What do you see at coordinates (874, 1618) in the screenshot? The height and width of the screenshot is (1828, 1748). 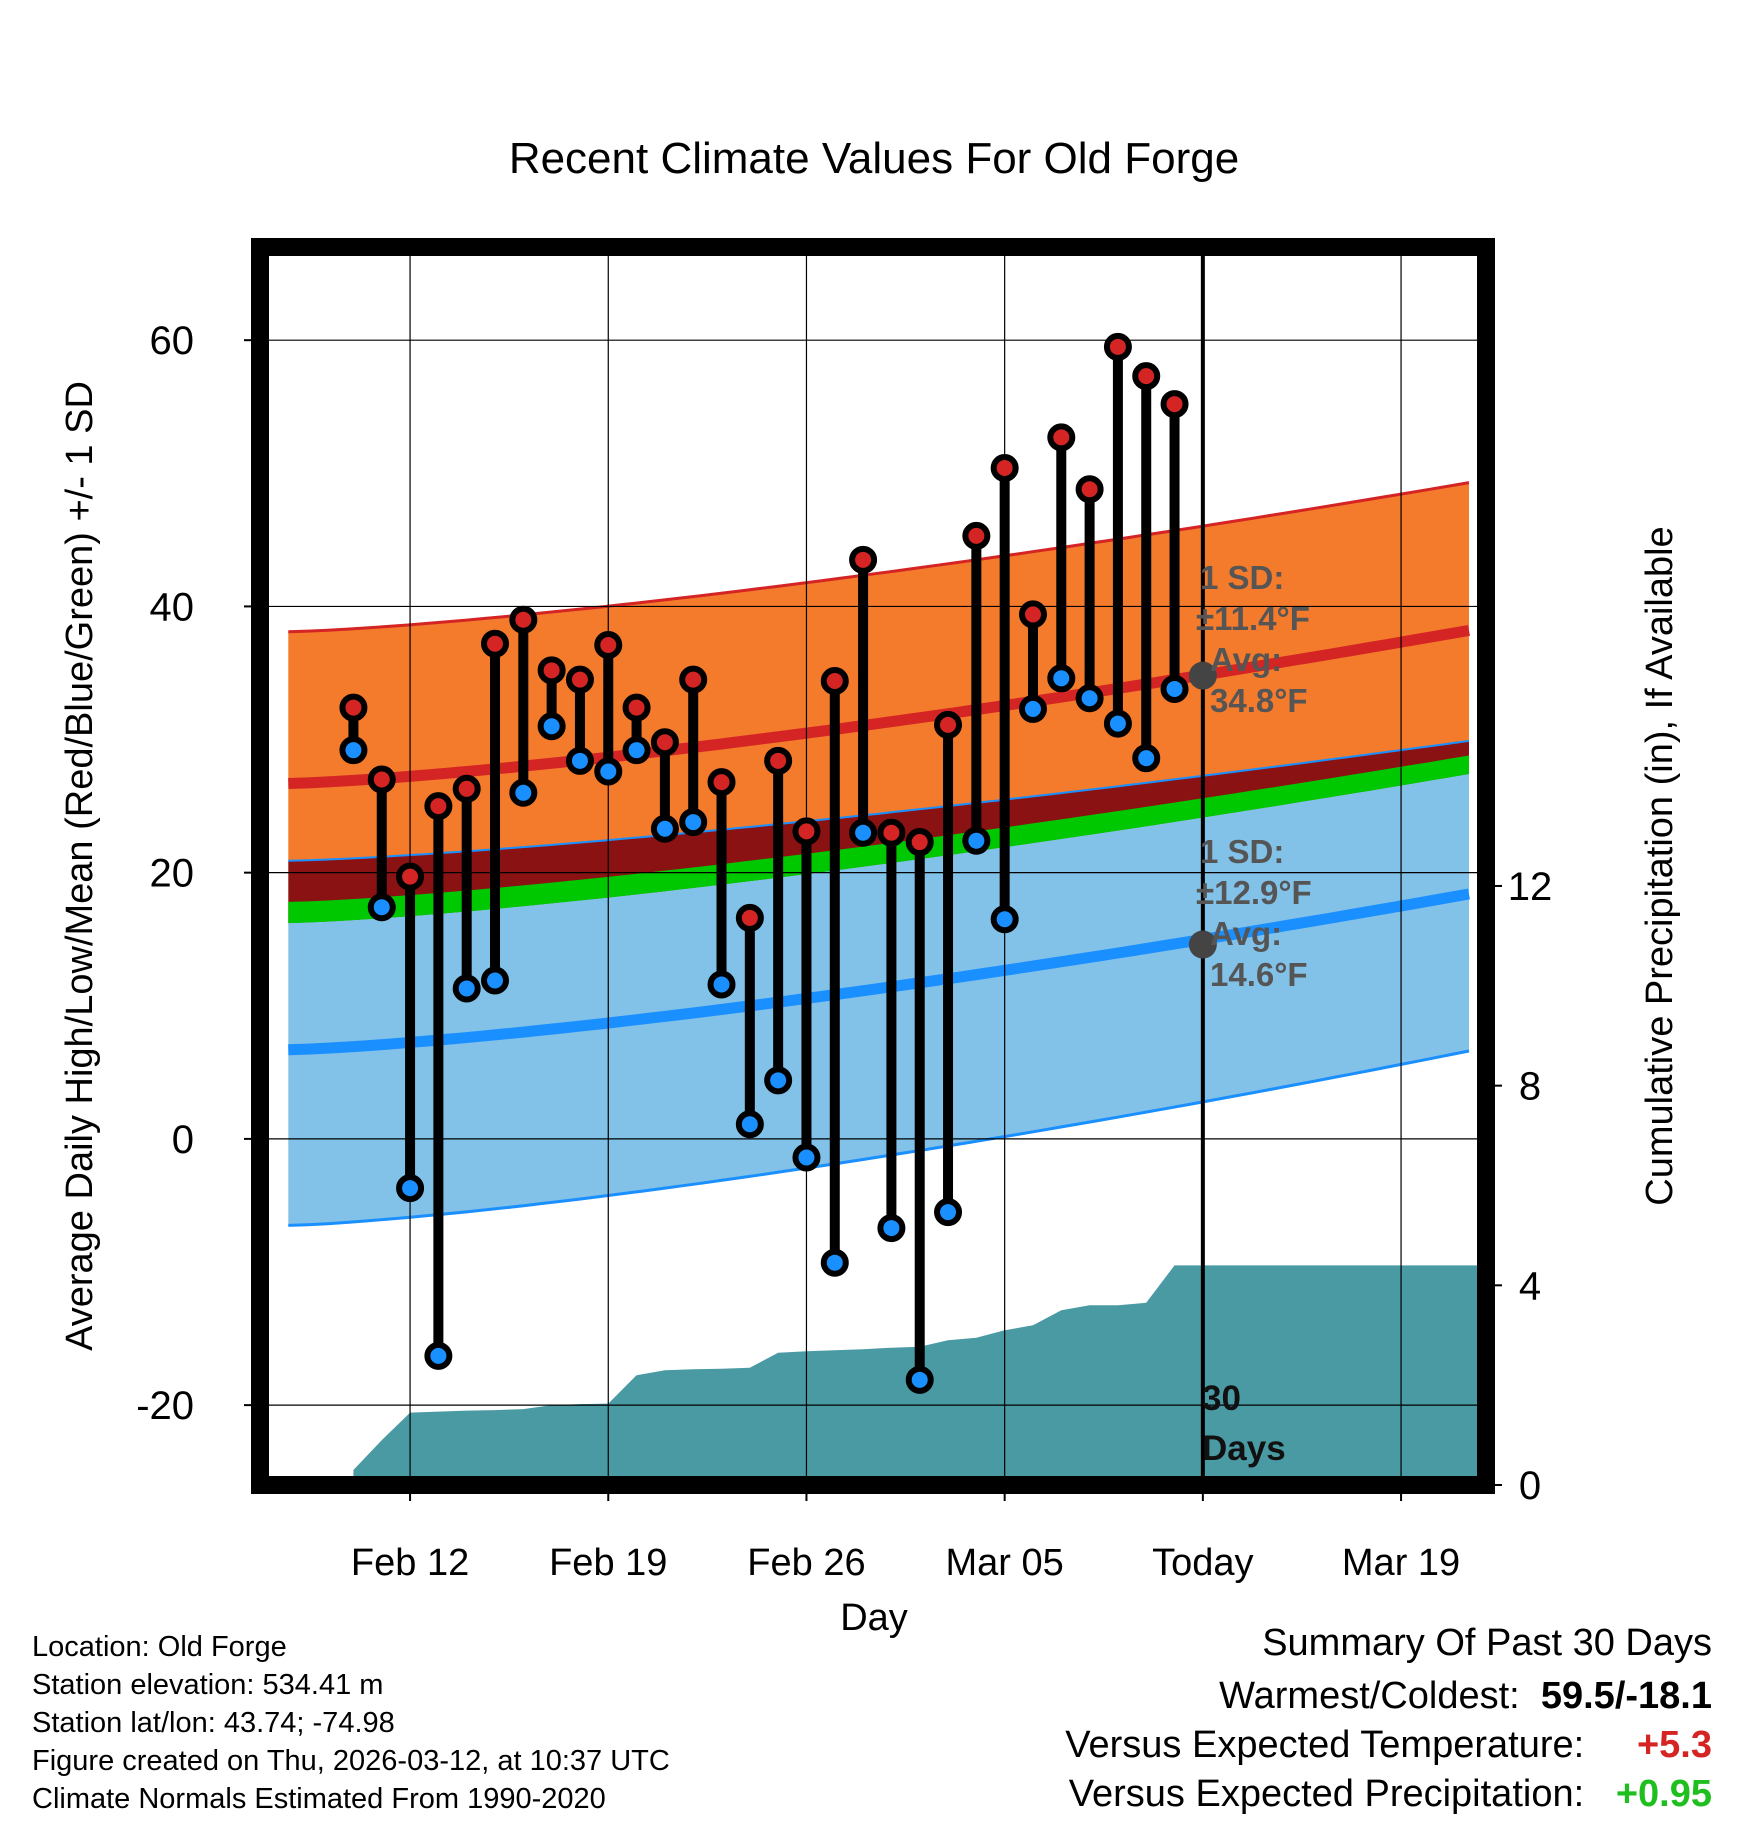 I see `x-axis-label: Day` at bounding box center [874, 1618].